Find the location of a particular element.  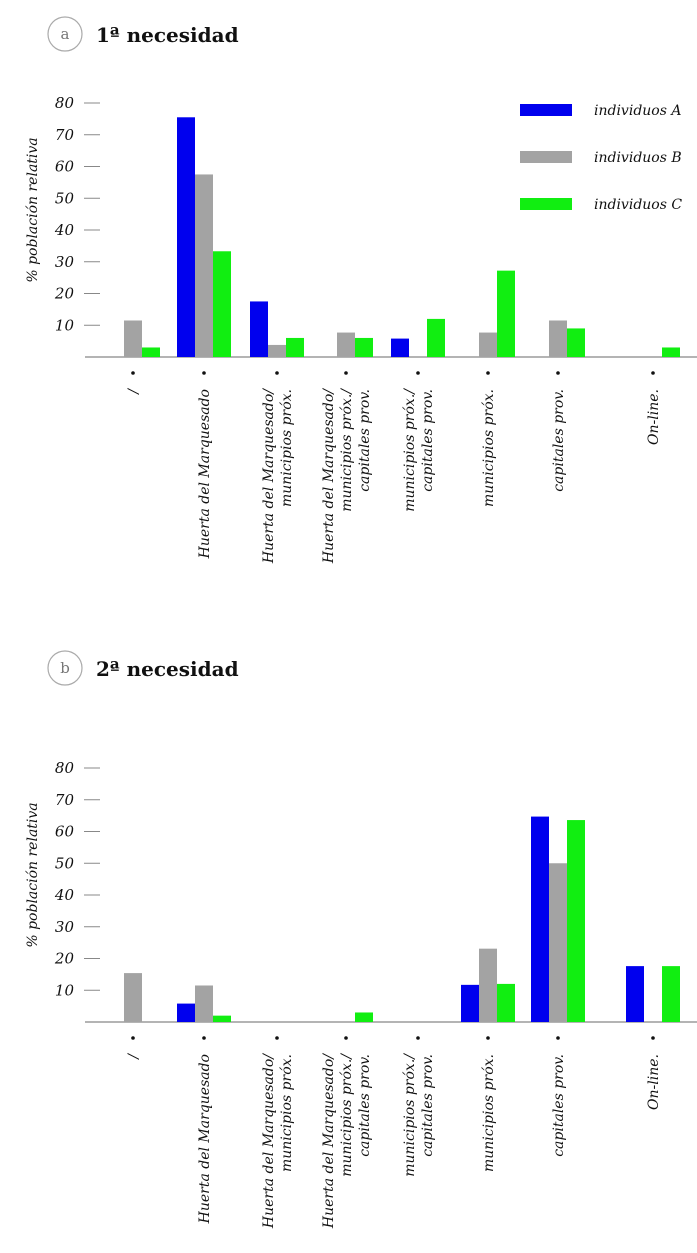

panel-badge-label: b is located at coordinates (65, 668).